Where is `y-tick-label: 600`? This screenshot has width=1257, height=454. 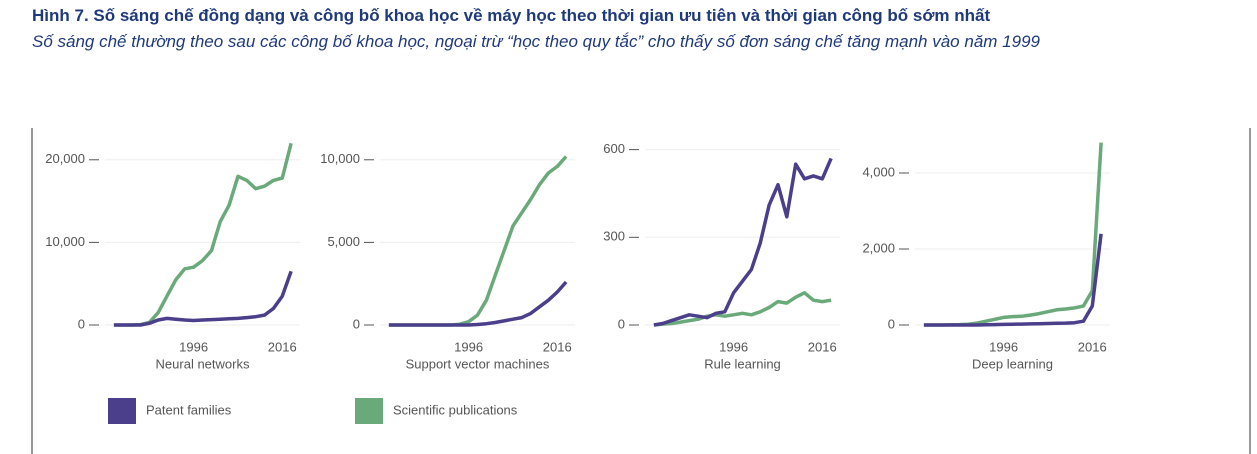 y-tick-label: 600 is located at coordinates (614, 148).